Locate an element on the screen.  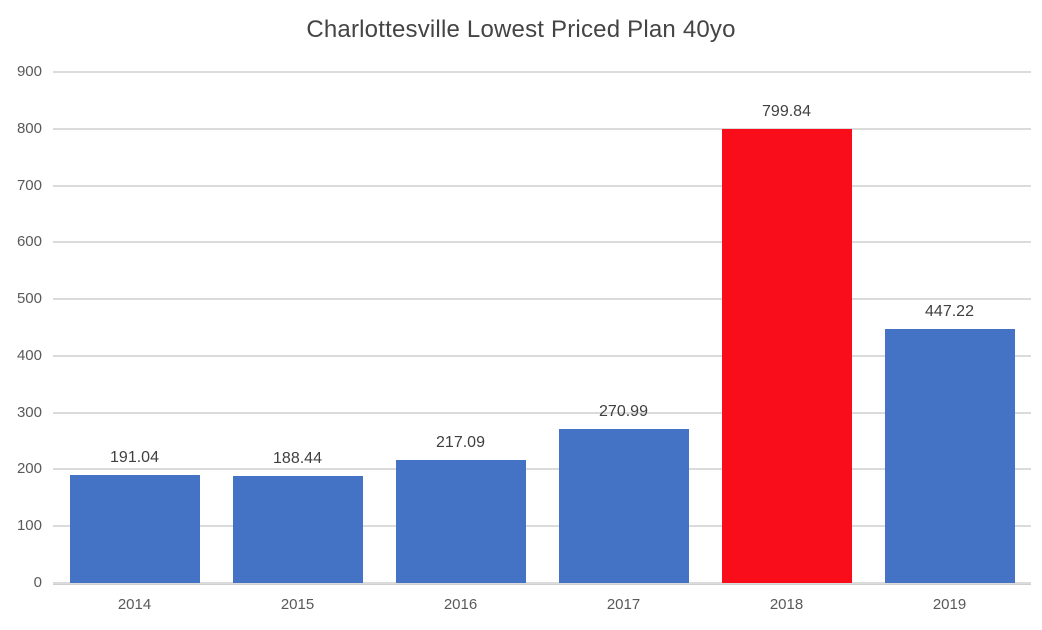
x-tick-label: 2015 is located at coordinates (297, 604).